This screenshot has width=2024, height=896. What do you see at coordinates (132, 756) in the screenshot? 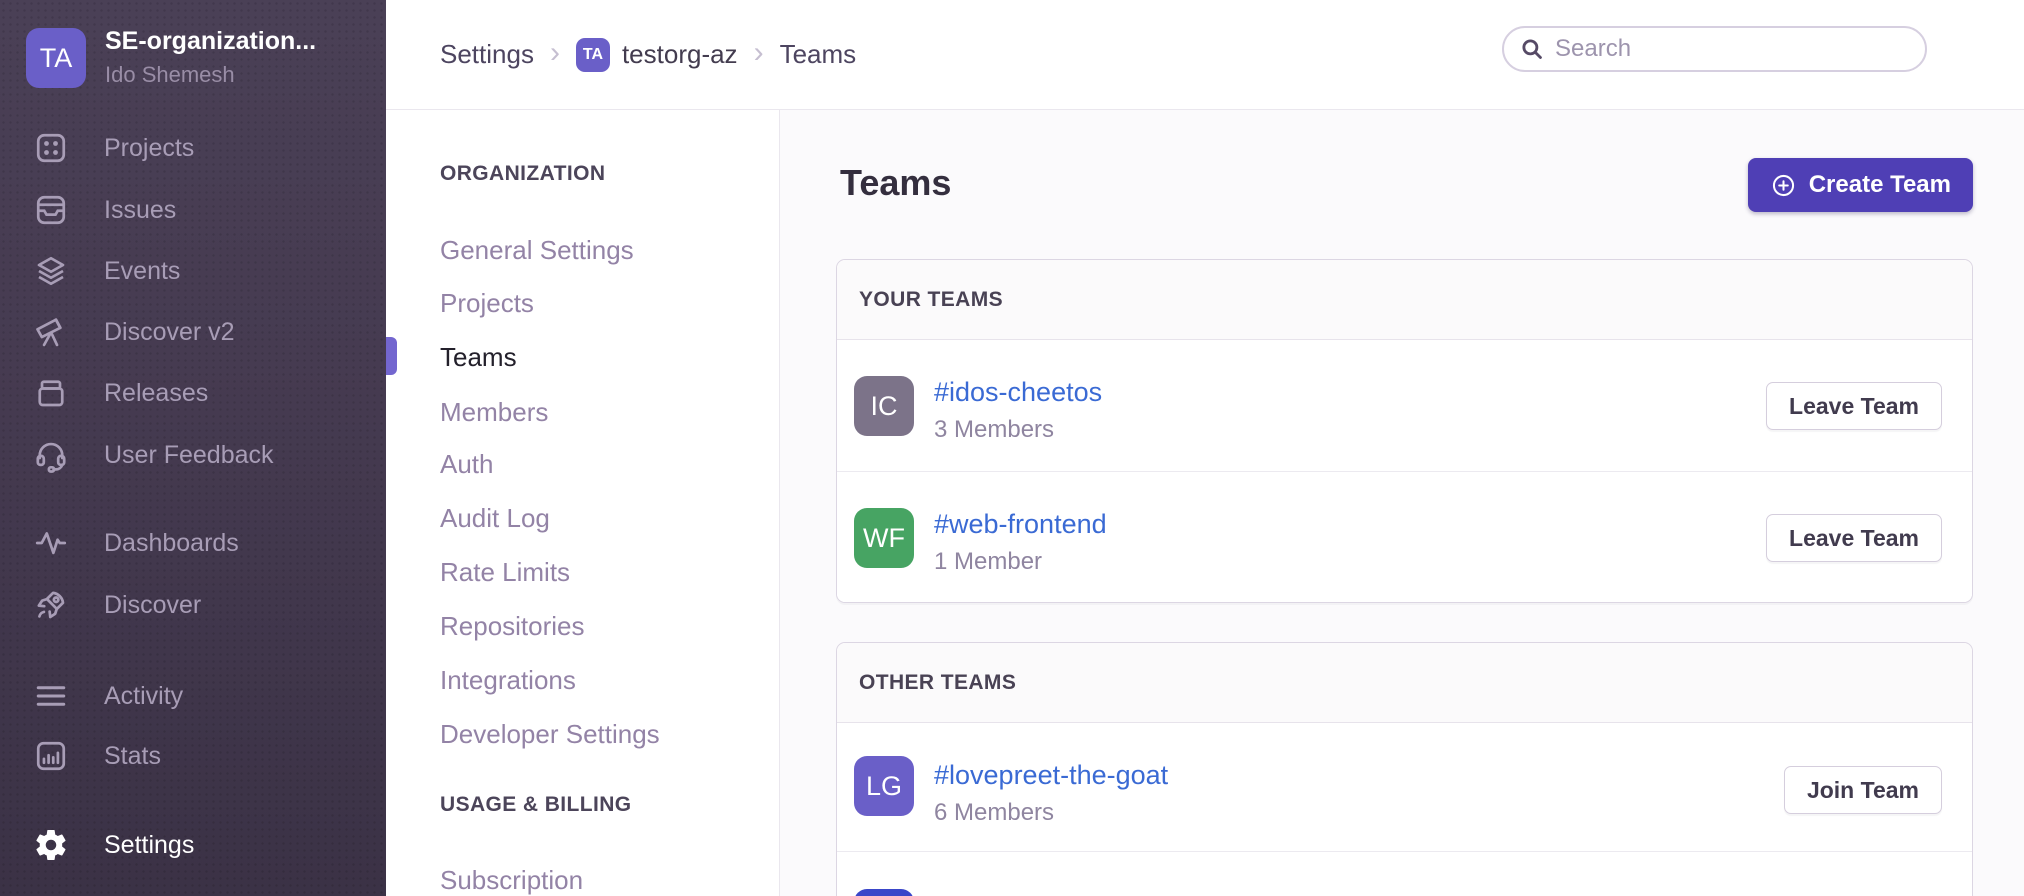
I see `sidebar-item-label: Stats` at bounding box center [132, 756].